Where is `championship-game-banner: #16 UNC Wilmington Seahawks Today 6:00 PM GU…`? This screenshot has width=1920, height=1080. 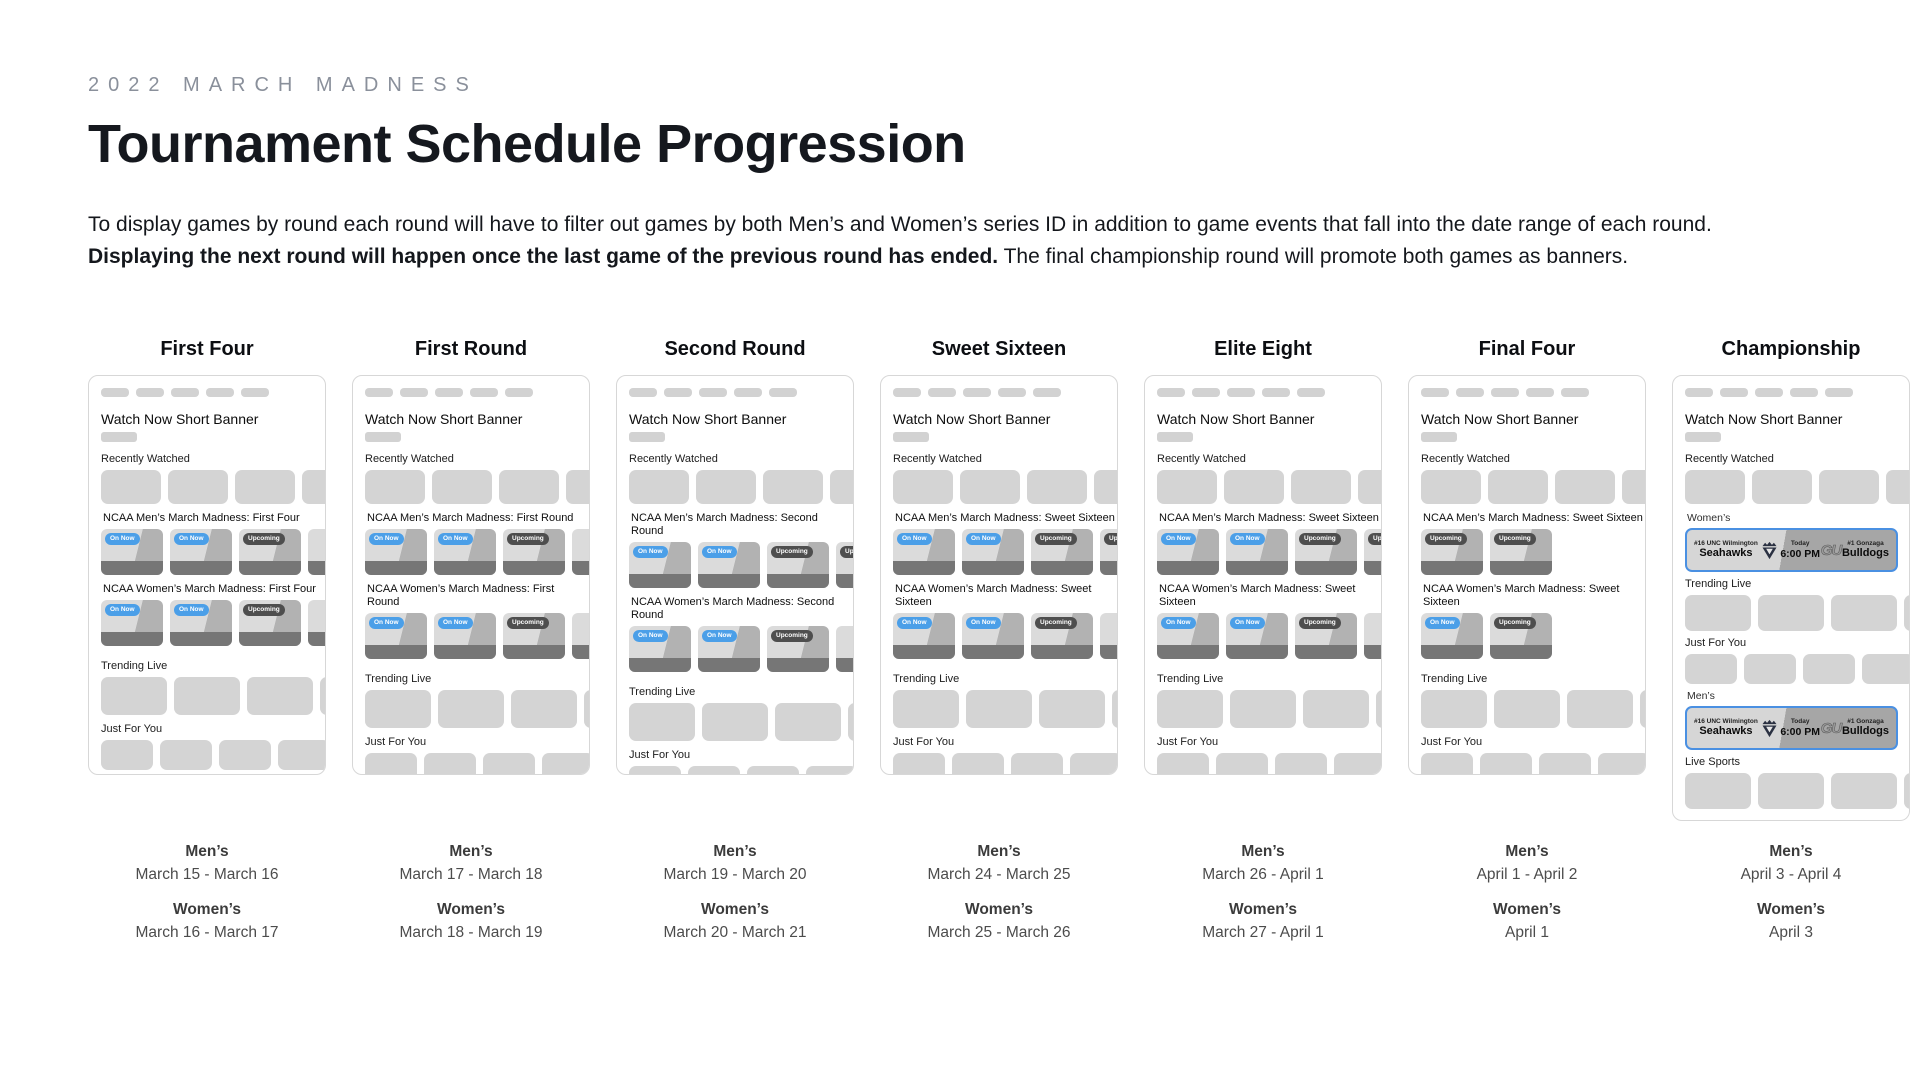
championship-game-banner: #16 UNC Wilmington Seahawks Today 6:00 PM GU… is located at coordinates (1791, 550).